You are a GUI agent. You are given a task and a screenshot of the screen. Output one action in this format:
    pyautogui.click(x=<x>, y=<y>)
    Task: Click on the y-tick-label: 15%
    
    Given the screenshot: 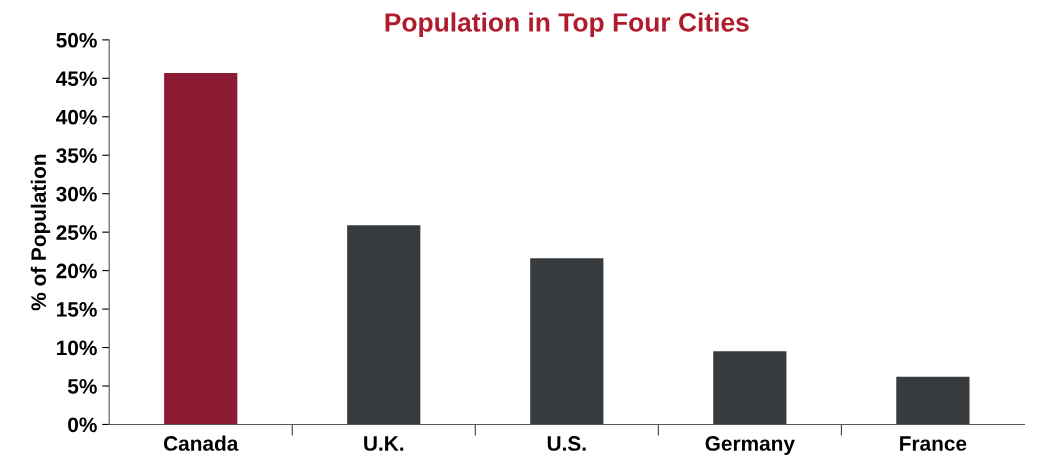 What is the action you would take?
    pyautogui.click(x=77, y=309)
    